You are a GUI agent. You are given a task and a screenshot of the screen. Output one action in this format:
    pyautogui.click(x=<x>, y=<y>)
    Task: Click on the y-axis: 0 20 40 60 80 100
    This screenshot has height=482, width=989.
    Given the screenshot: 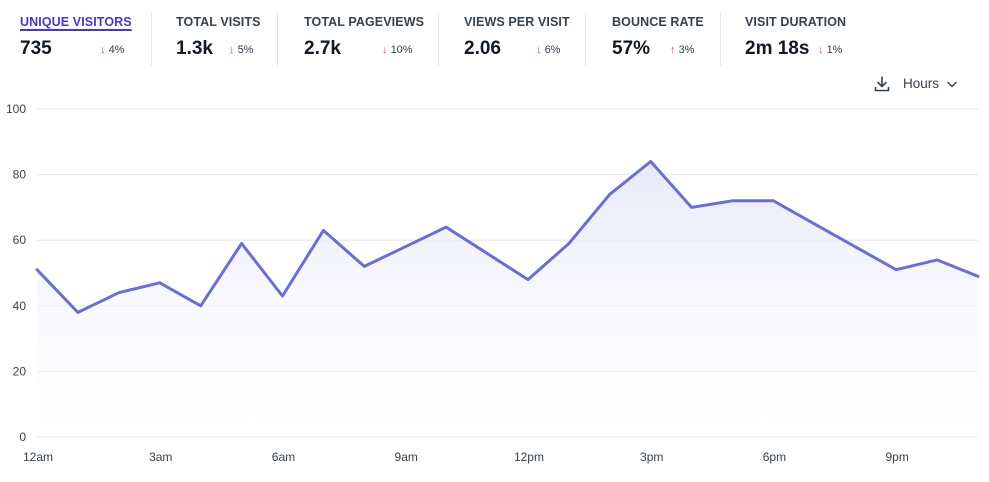 What is the action you would take?
    pyautogui.click(x=16, y=273)
    